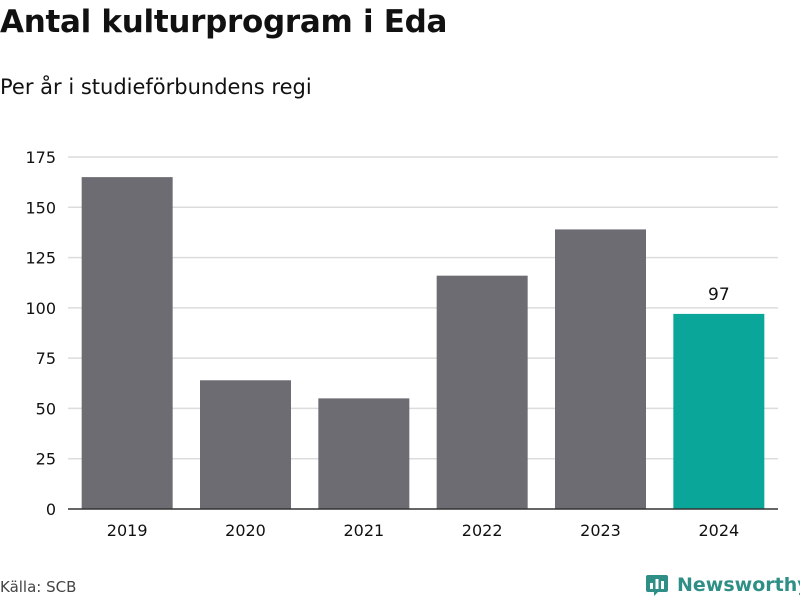 The height and width of the screenshot is (600, 800). What do you see at coordinates (224, 22) in the screenshot?
I see `chart-title: Antal kulturprogram i Eda` at bounding box center [224, 22].